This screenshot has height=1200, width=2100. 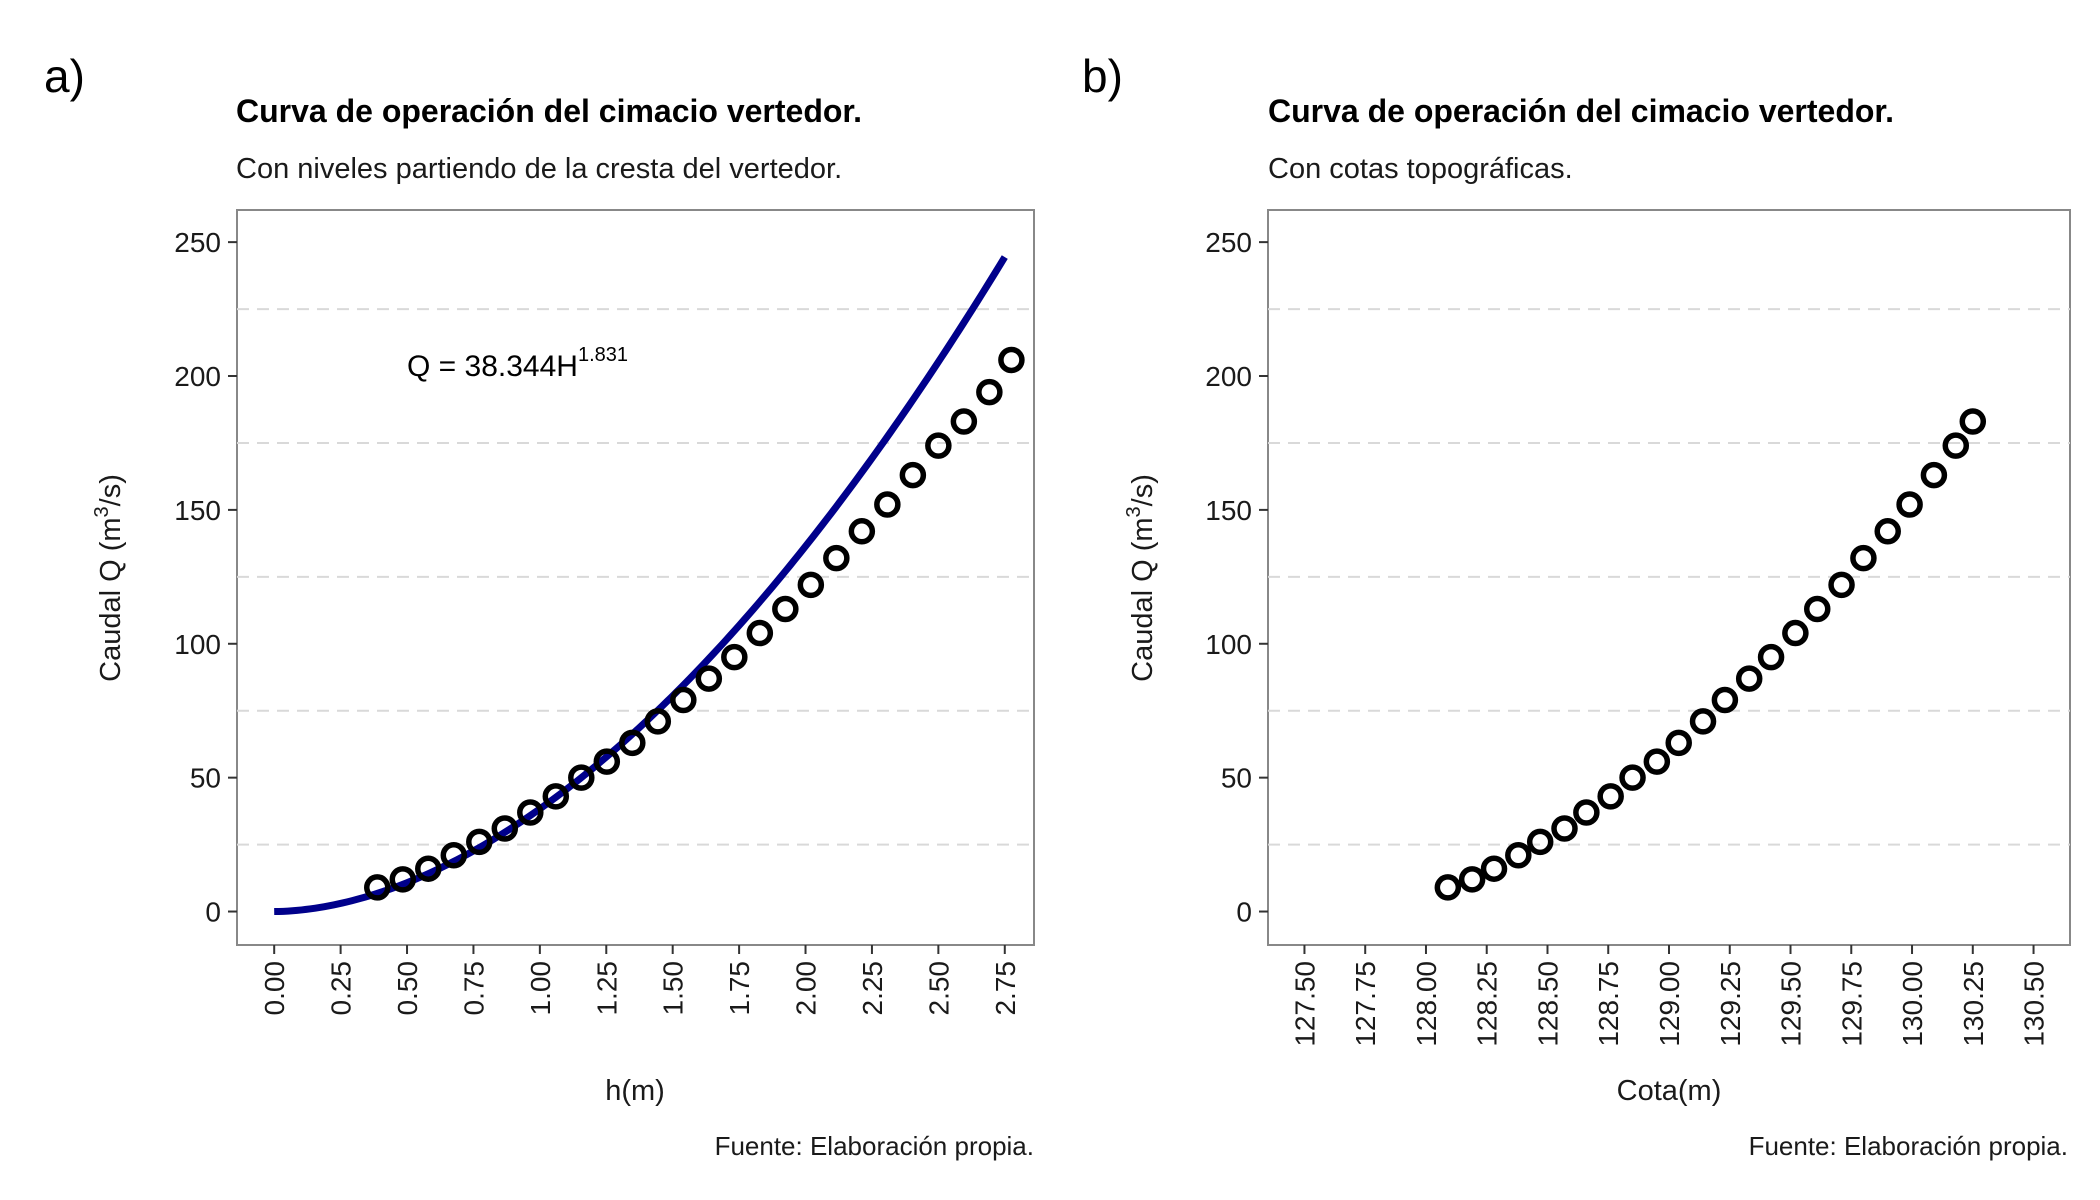 What do you see at coordinates (473, 988) in the screenshot?
I see `x-tick-label: 0.75` at bounding box center [473, 988].